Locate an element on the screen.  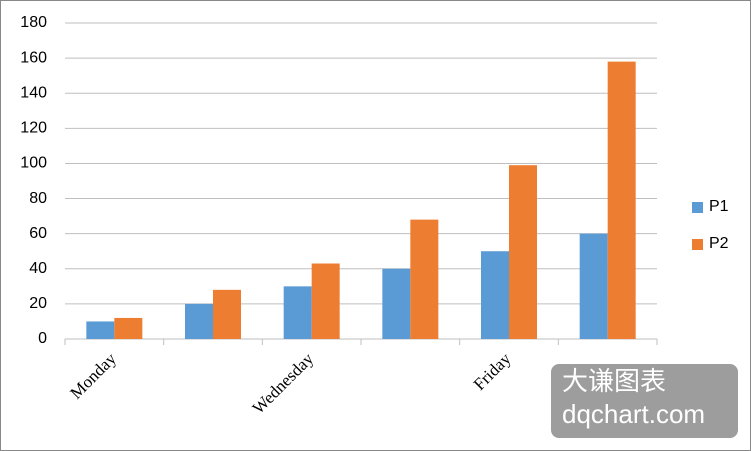
y-tick-label: 140 is located at coordinates (33, 92).